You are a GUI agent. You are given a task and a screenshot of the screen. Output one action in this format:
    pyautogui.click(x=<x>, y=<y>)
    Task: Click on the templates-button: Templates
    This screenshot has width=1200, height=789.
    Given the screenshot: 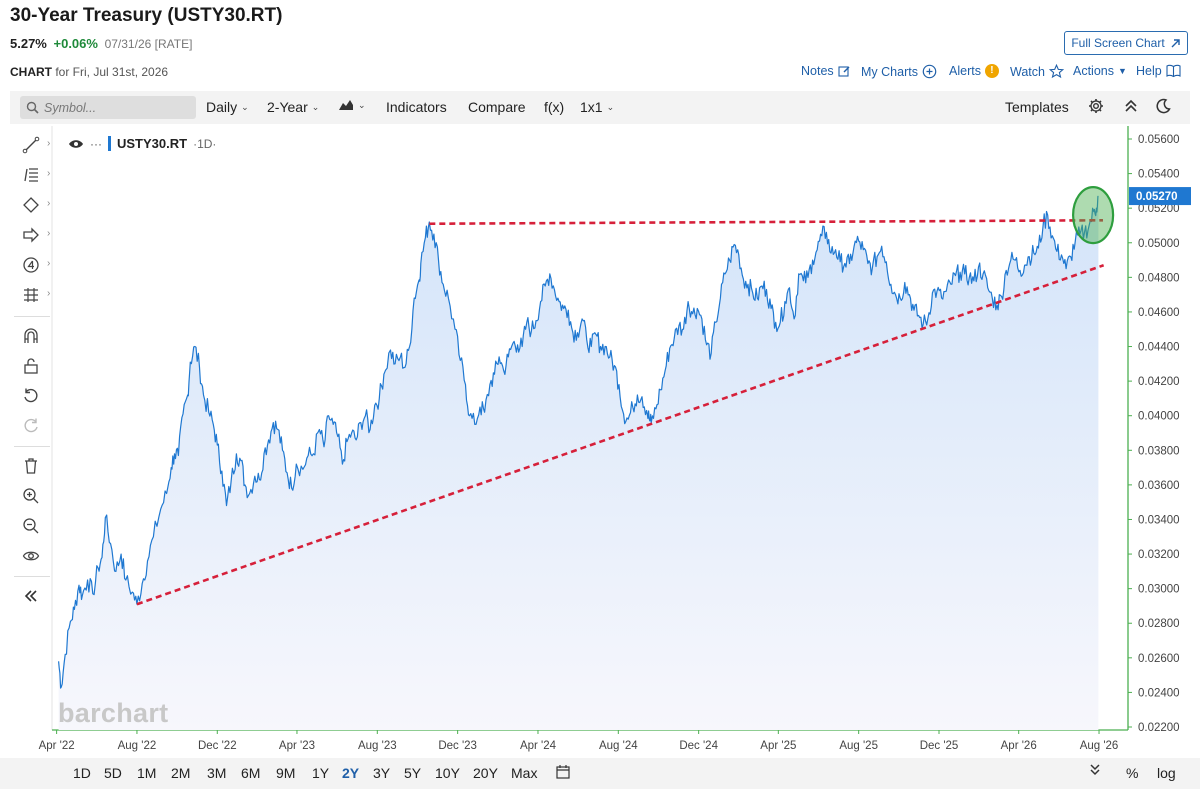 What is the action you would take?
    pyautogui.click(x=1037, y=107)
    